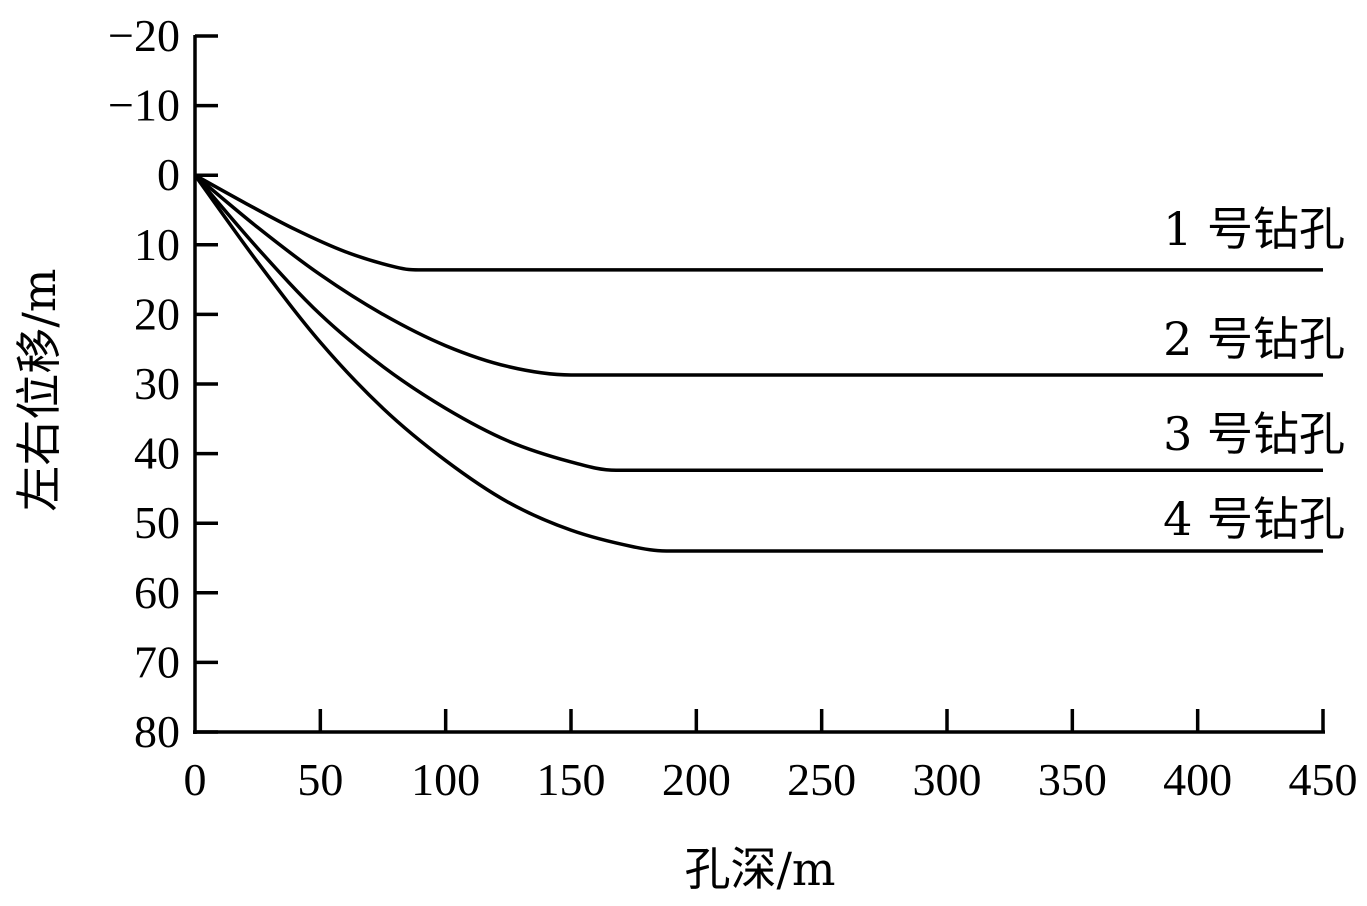 The width and height of the screenshot is (1367, 906). Describe the element at coordinates (1072, 779) in the screenshot. I see `x-tick-label: 350` at that location.